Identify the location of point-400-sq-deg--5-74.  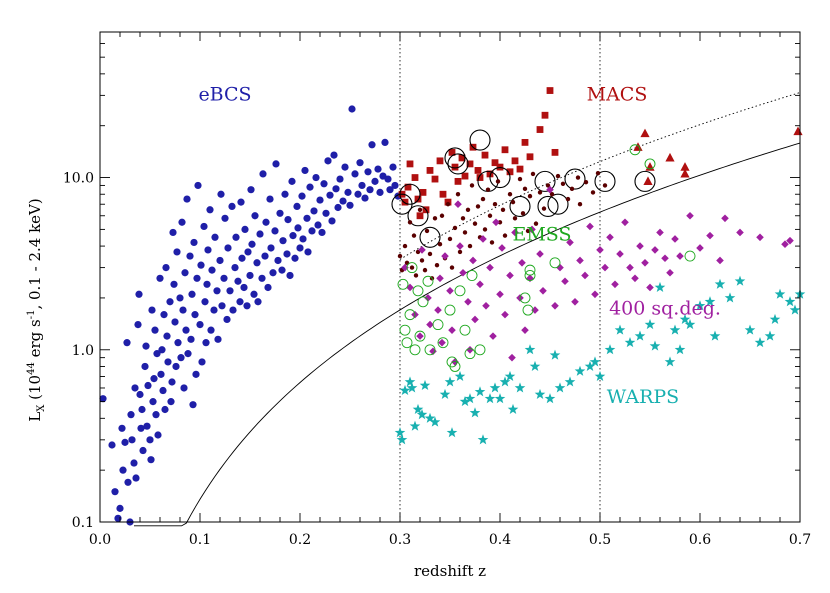
(740, 232).